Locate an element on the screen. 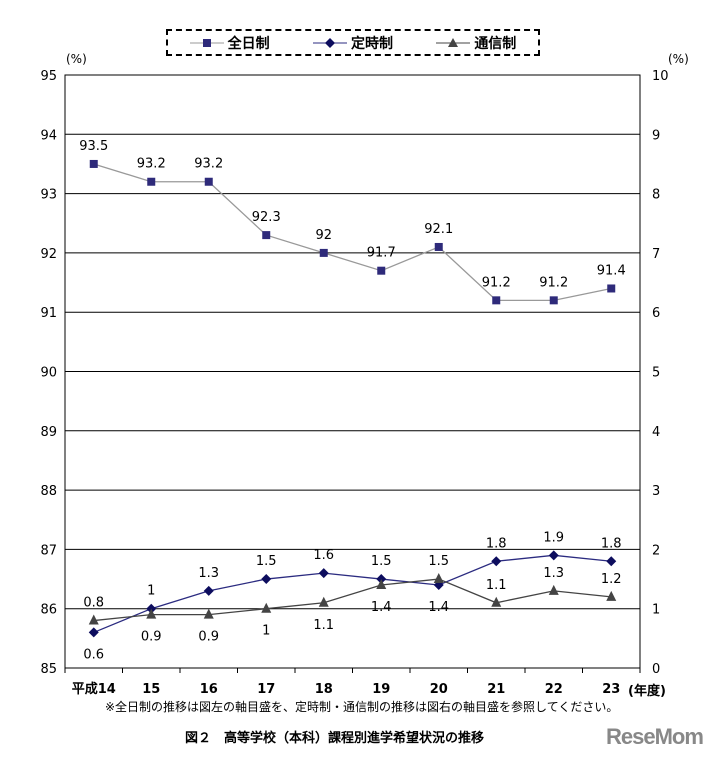 Image resolution: width=720 pixels, height=760 pixels. legend: 全日制 定時制 通信制 is located at coordinates (353, 42).